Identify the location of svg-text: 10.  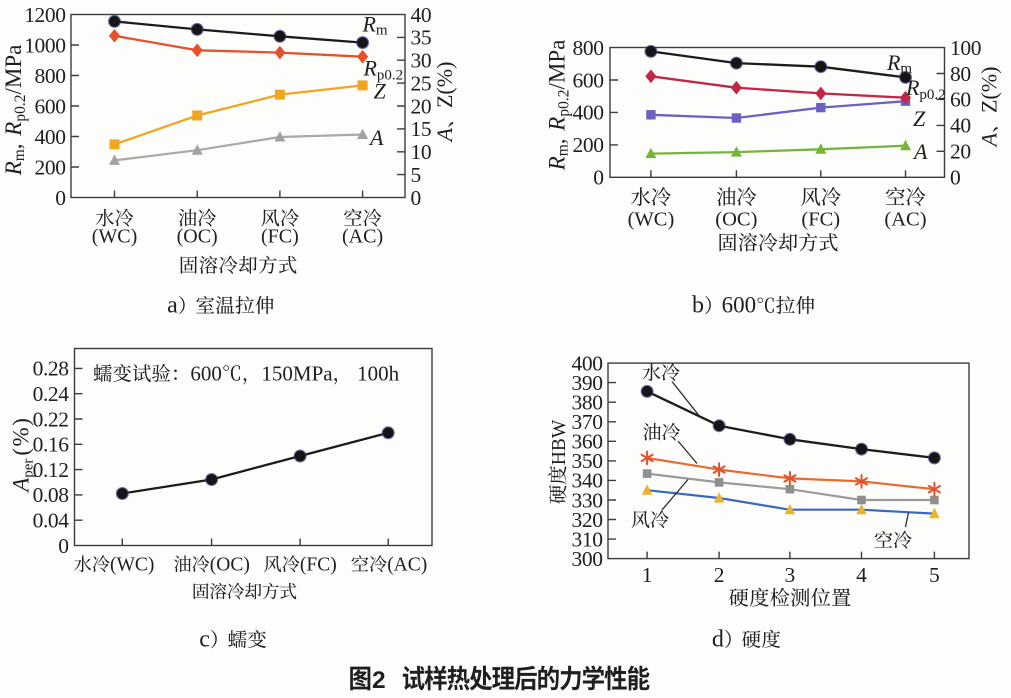
(421, 152).